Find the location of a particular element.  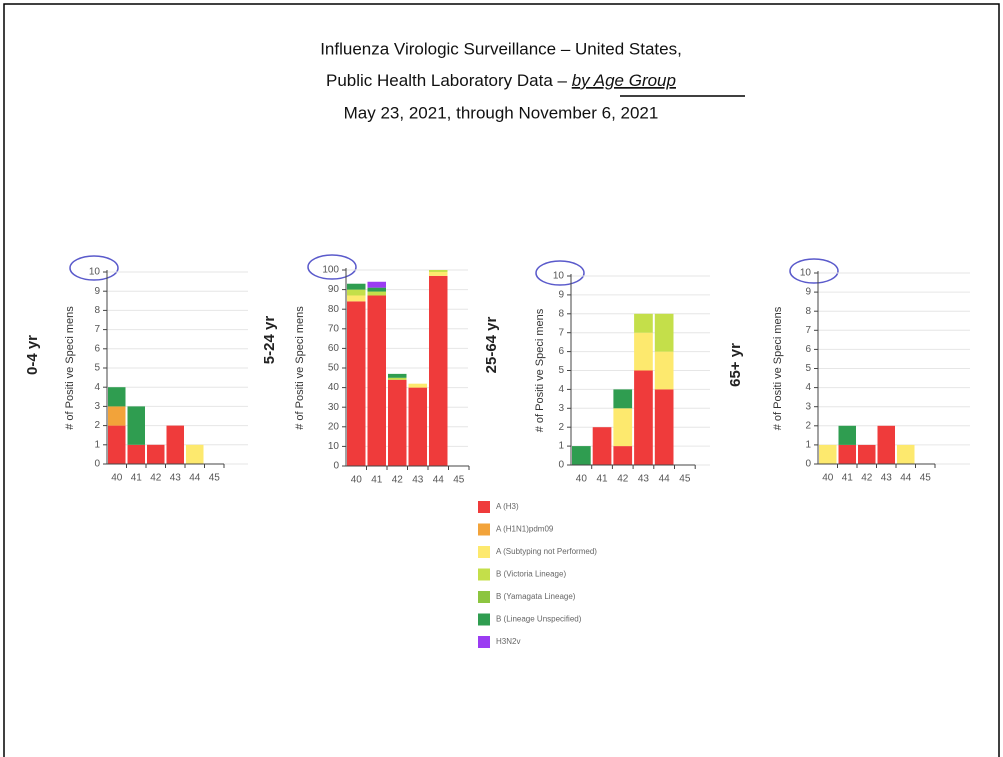

legend-label: B (Yamagata Lineage) is located at coordinates (536, 596).